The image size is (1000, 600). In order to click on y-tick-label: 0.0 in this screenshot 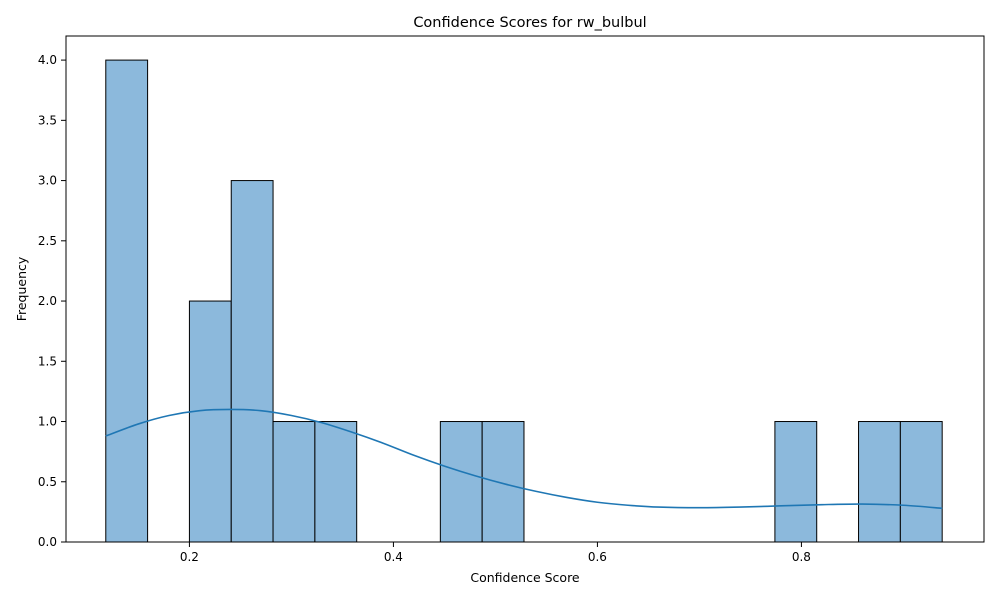, I will do `click(47, 542)`.